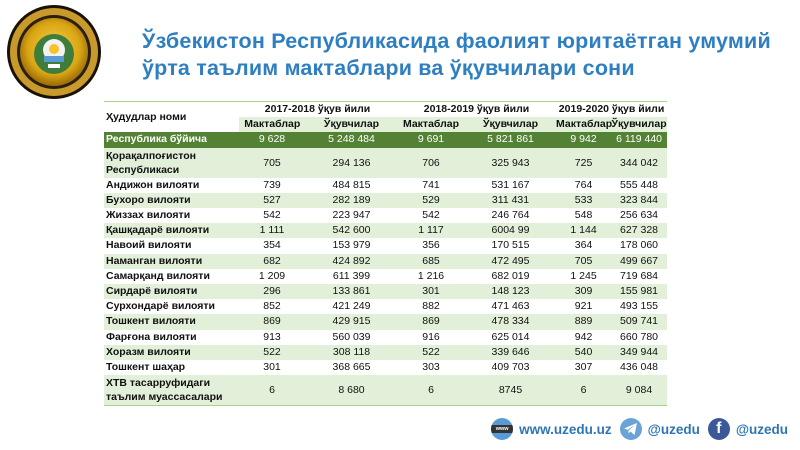  I want to click on cell: 916, so click(431, 336).